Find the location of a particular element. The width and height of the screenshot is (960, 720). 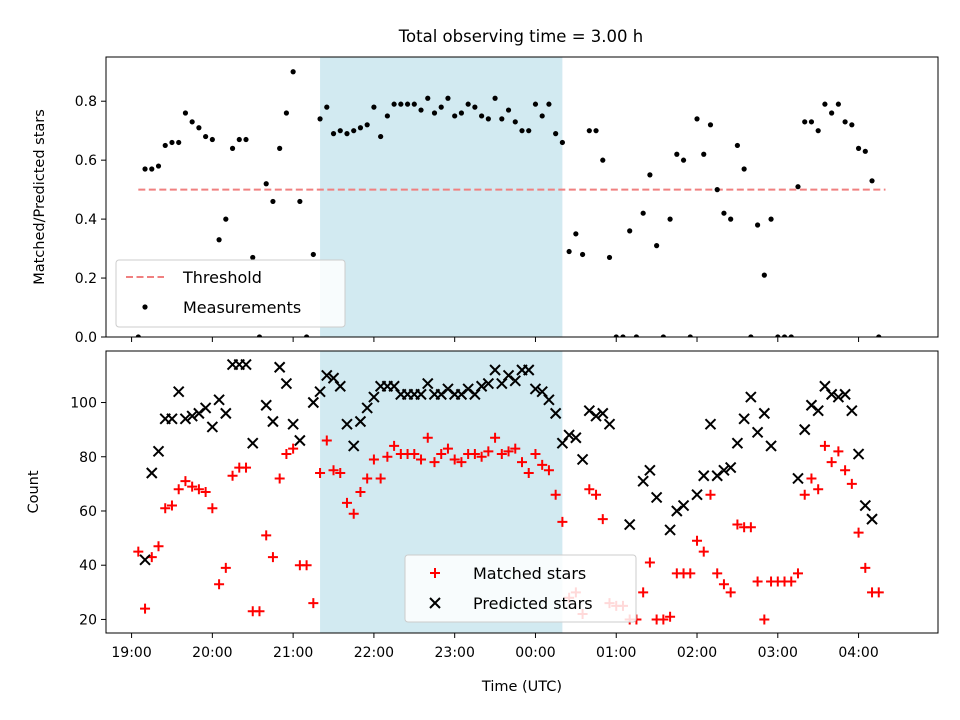

x-axis-label: Time (UTC) is located at coordinates (521, 687).